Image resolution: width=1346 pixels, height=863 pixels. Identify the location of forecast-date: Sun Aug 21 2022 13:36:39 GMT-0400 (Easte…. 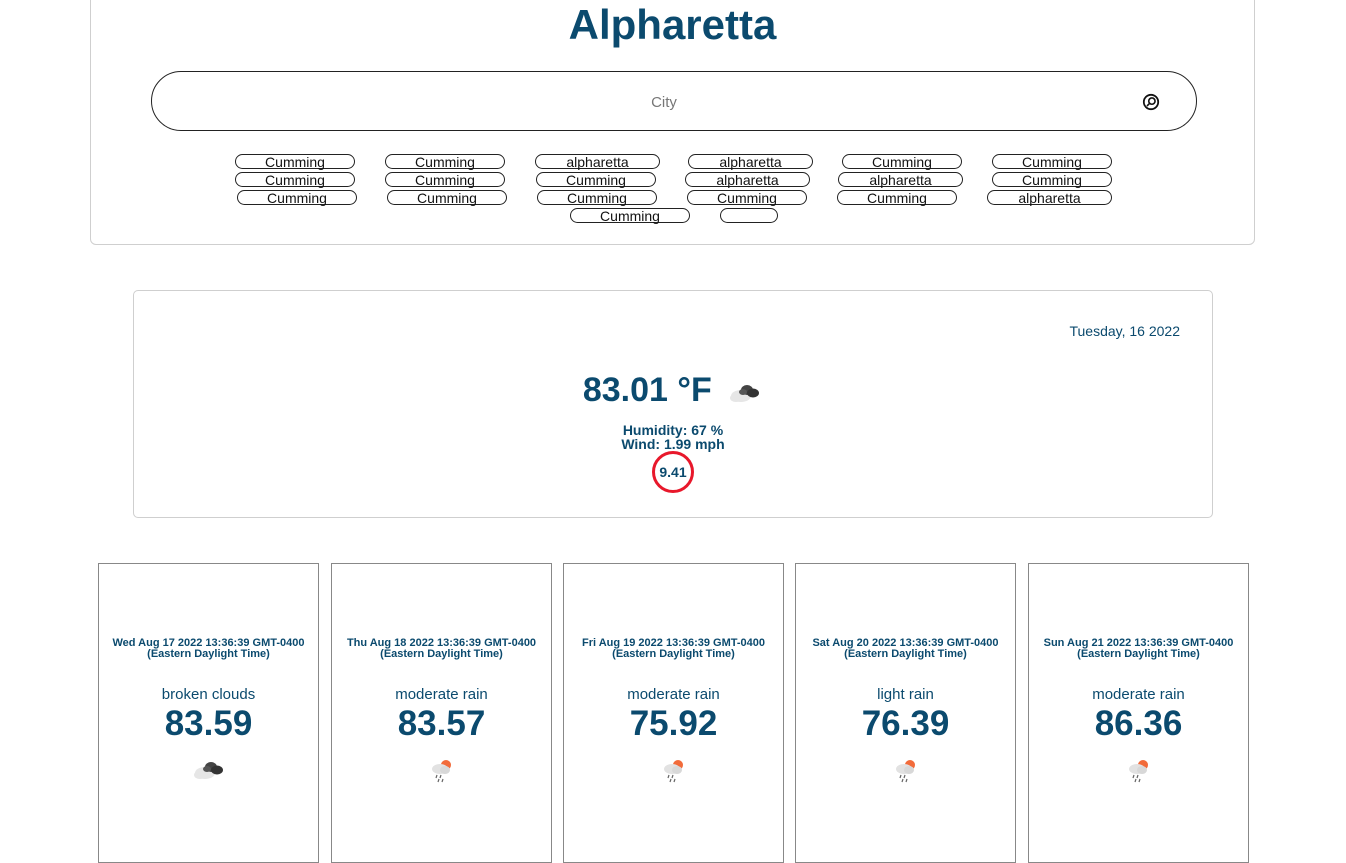
(1138, 648).